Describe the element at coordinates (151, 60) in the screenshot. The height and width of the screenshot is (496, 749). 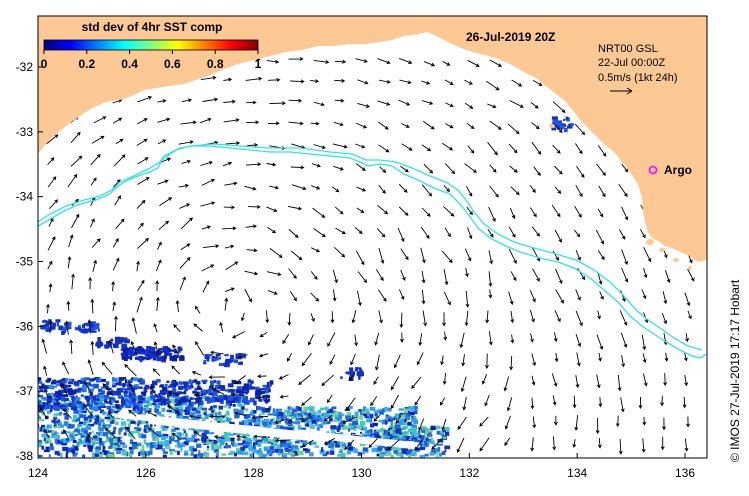
I see `colorbar-ticks: 0 0.2 0.4 0.6 0.8 1` at that location.